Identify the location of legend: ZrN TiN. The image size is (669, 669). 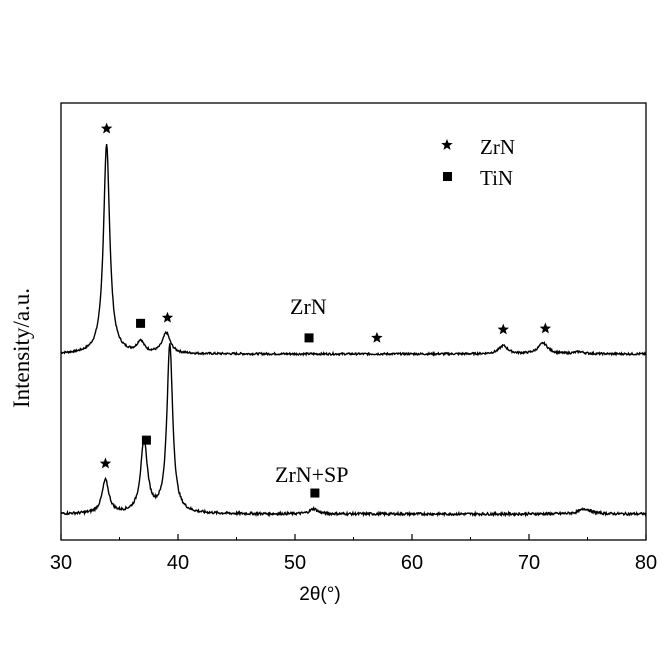
(478, 162).